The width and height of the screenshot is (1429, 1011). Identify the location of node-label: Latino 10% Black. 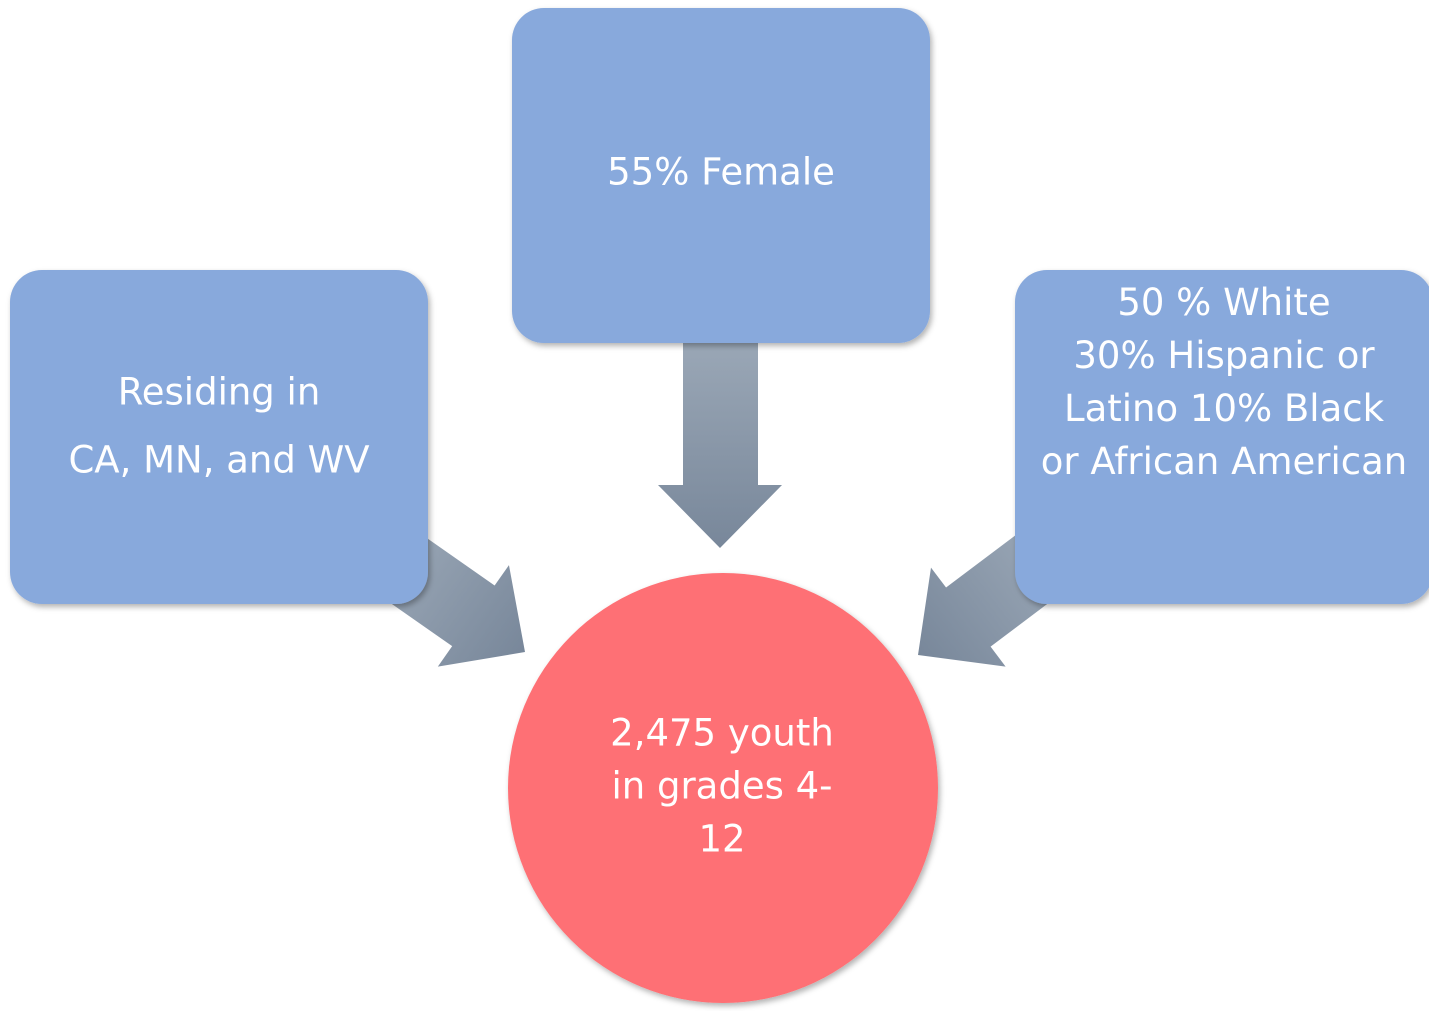
(1224, 408).